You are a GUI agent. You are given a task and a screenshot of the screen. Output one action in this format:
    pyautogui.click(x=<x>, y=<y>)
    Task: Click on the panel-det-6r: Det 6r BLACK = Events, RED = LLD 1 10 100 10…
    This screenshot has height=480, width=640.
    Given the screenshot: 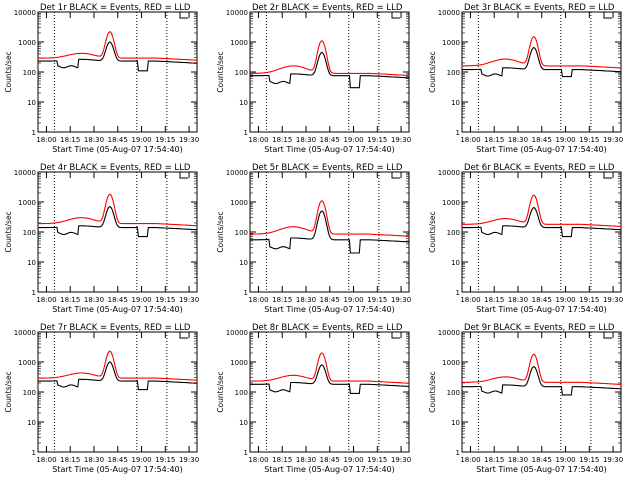 What is the action you would take?
    pyautogui.click(x=525, y=238)
    